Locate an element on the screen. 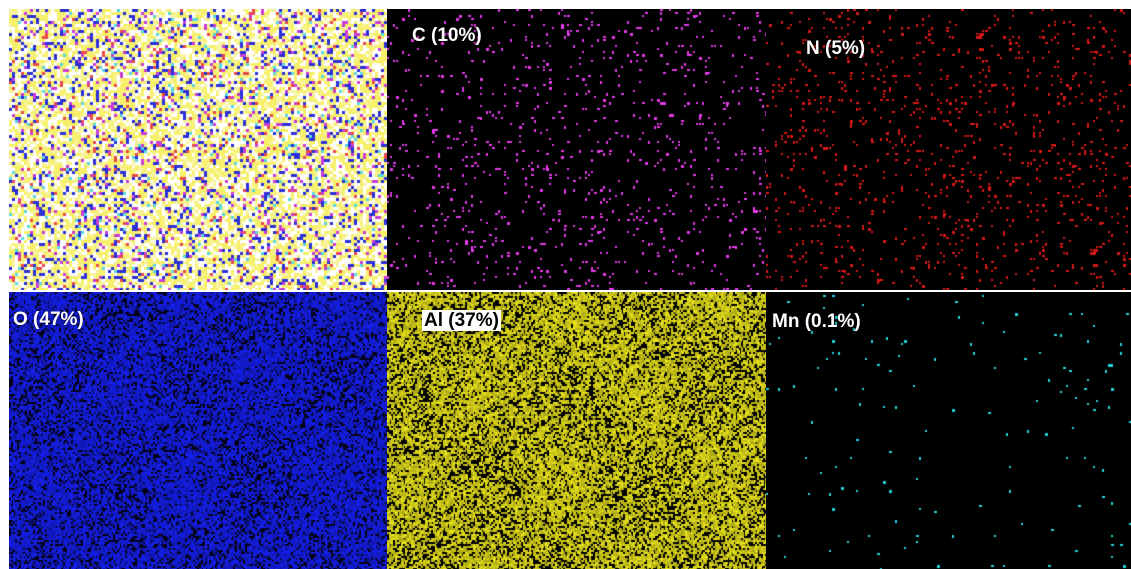  aluminum-label: Al (37%) is located at coordinates (461, 320).